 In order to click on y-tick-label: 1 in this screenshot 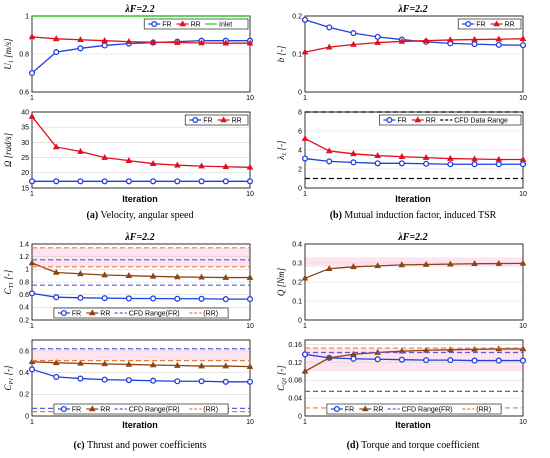, I will do `click(27, 270)`.